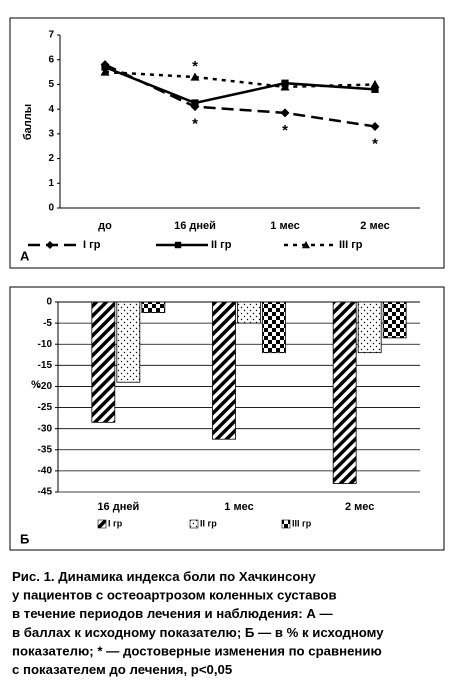  What do you see at coordinates (51, 84) in the screenshot?
I see `y-tick-label: 5` at bounding box center [51, 84].